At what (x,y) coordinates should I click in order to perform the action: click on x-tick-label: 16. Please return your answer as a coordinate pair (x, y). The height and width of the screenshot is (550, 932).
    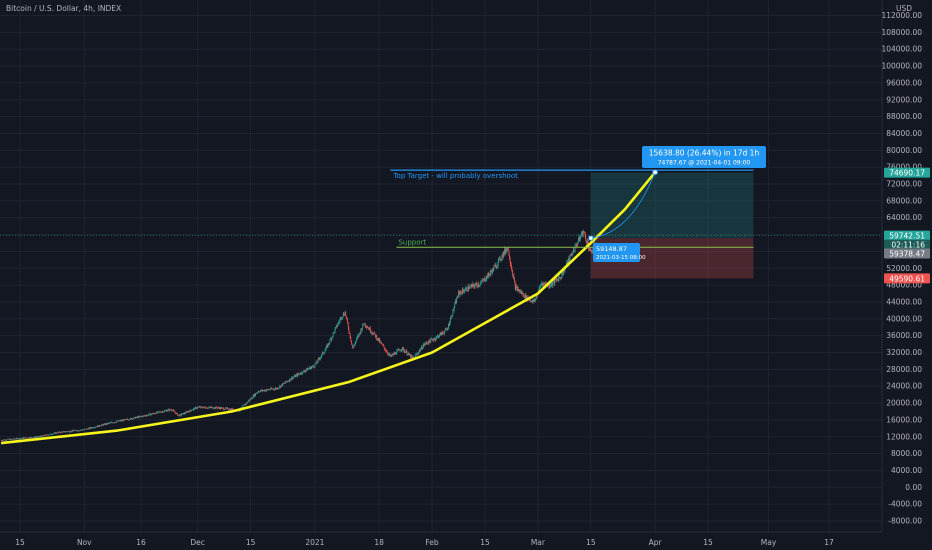
    Looking at the image, I should click on (141, 542).